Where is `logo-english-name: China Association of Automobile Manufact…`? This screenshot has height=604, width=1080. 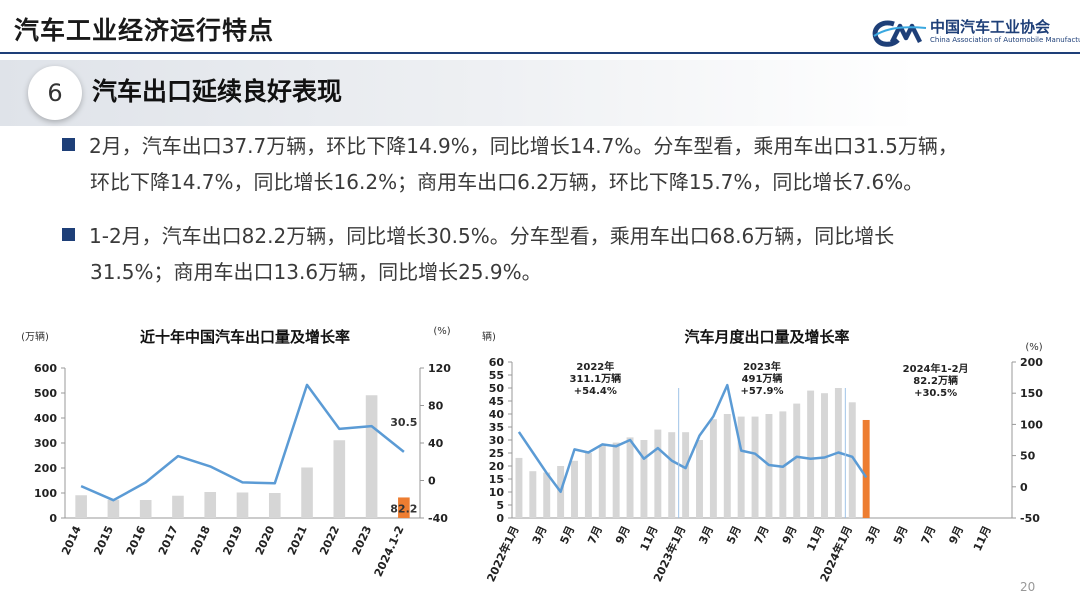 logo-english-name: China Association of Automobile Manufact… is located at coordinates (1005, 40).